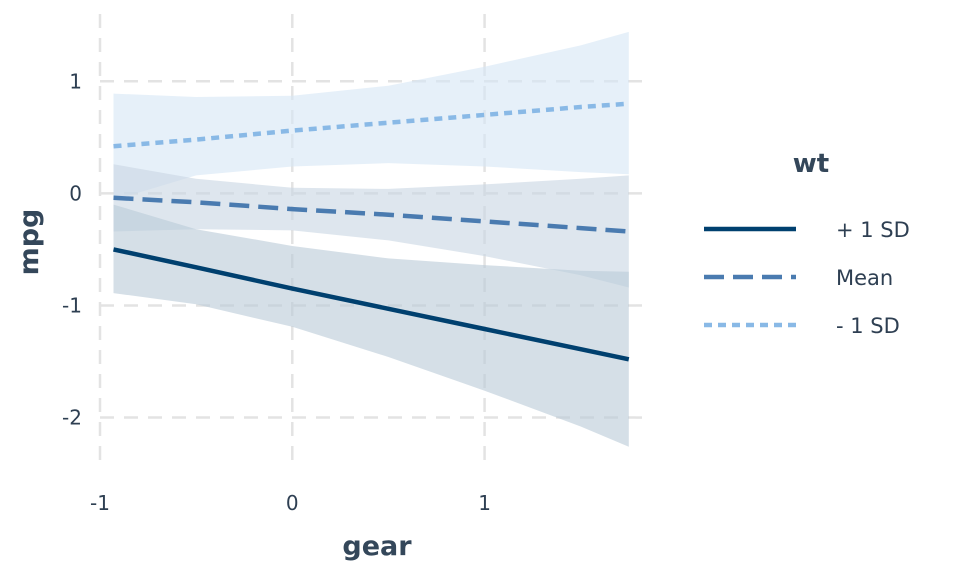 Image resolution: width=960 pixels, height=576 pixels. I want to click on y-tick-label: -1, so click(72, 305).